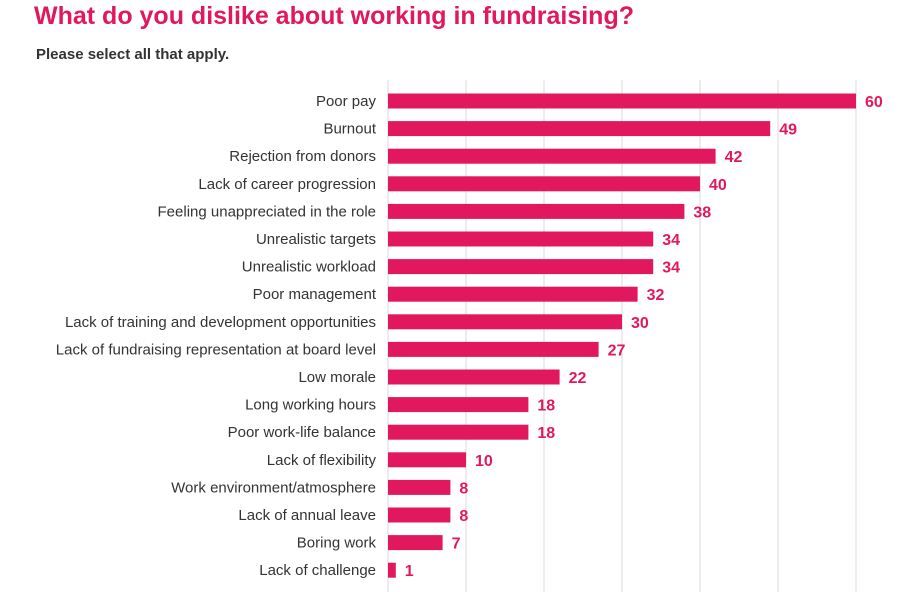 The width and height of the screenshot is (908, 592). What do you see at coordinates (133, 54) in the screenshot?
I see `chart-subtitle: Please select all that apply.` at bounding box center [133, 54].